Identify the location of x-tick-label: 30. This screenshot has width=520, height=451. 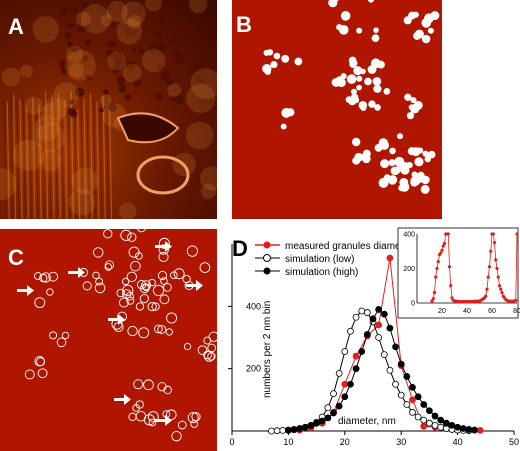
(401, 442).